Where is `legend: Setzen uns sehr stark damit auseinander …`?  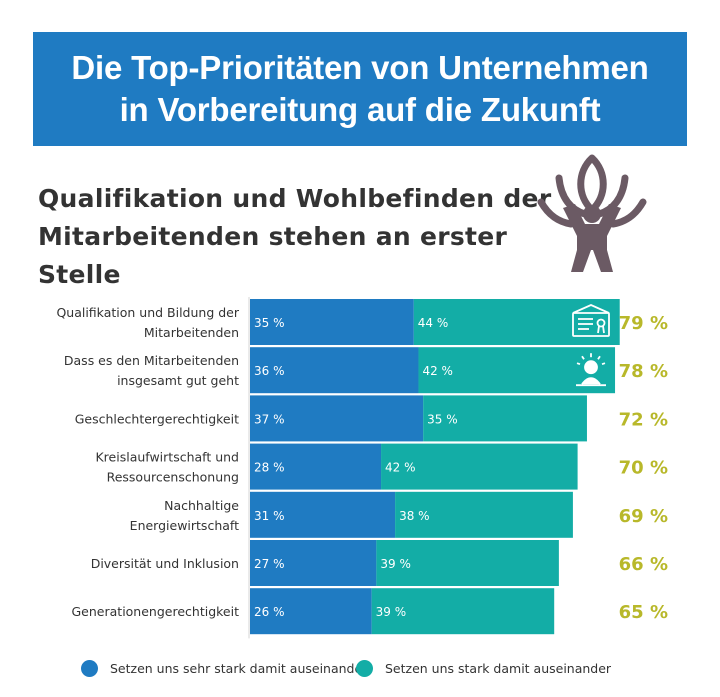 legend: Setzen uns sehr stark damit auseinander … is located at coordinates (360, 672).